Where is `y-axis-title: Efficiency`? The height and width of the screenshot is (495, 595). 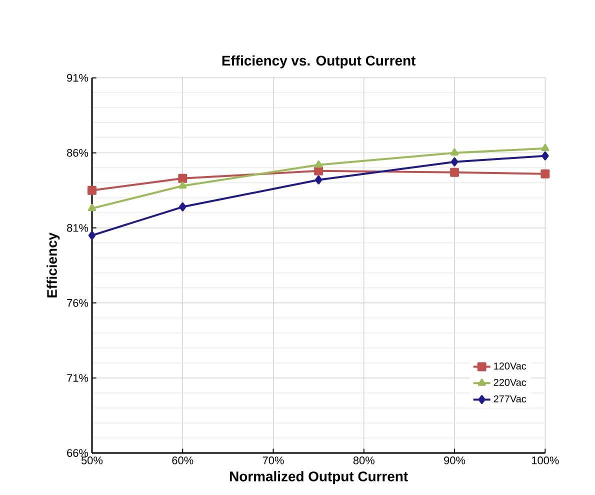
y-axis-title: Efficiency is located at coordinates (53, 265).